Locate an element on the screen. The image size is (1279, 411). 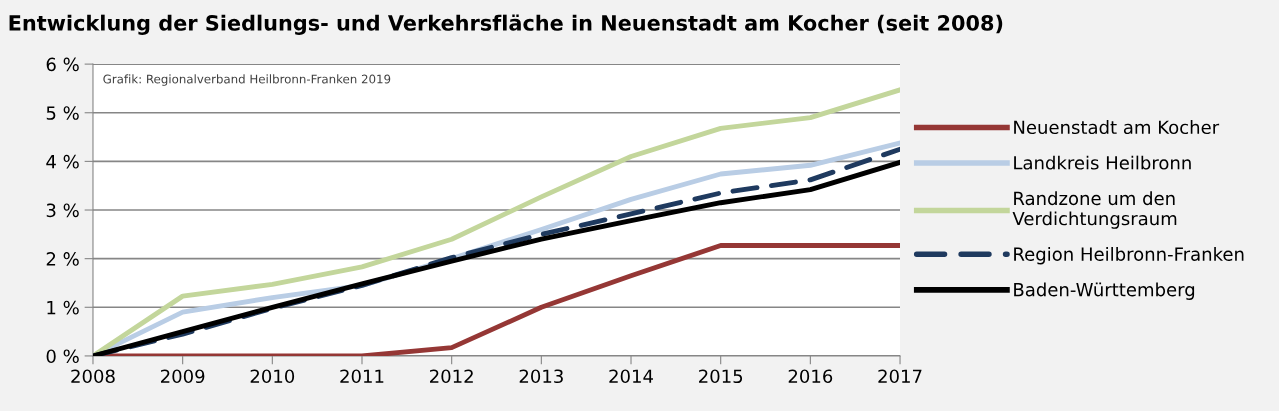
y-tick-label: 2 % is located at coordinates (62, 259).